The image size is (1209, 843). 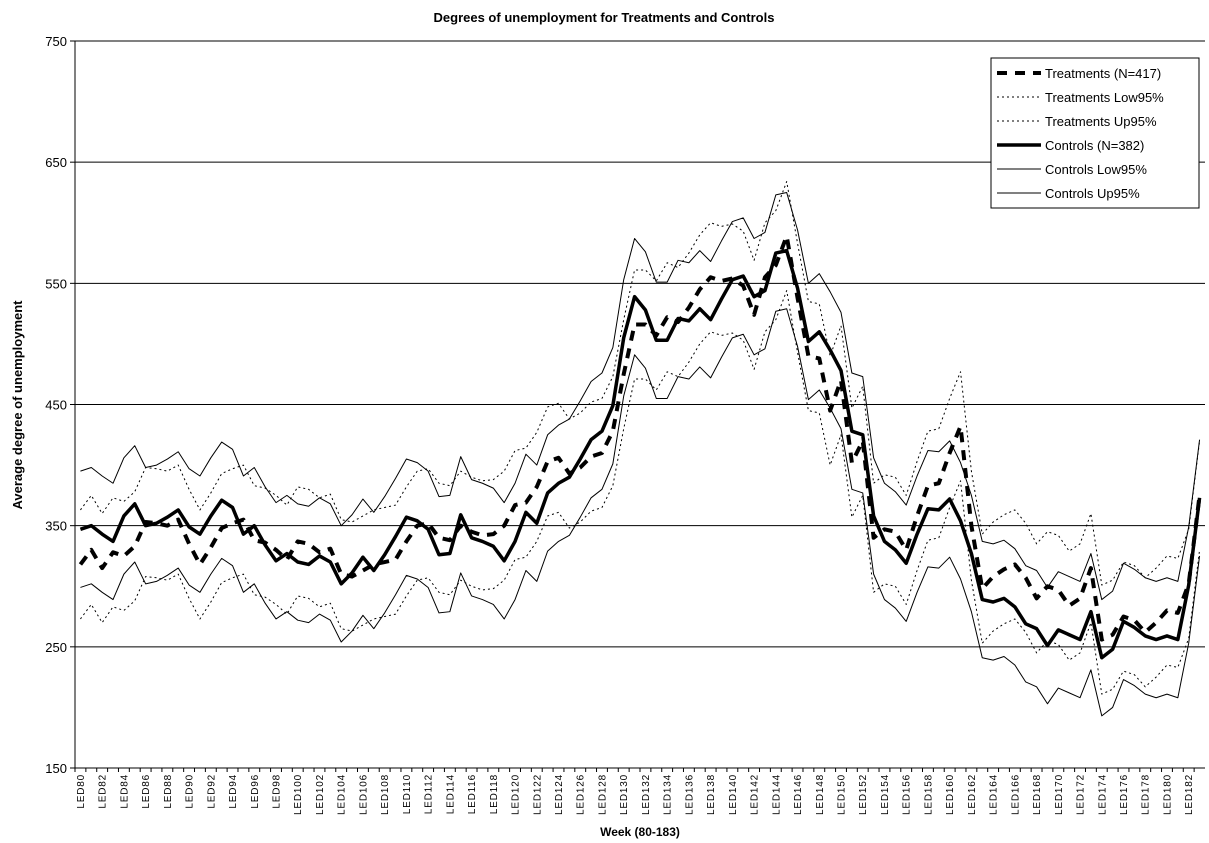 What do you see at coordinates (1092, 193) in the screenshot?
I see `legend-label: Controls Up95%` at bounding box center [1092, 193].